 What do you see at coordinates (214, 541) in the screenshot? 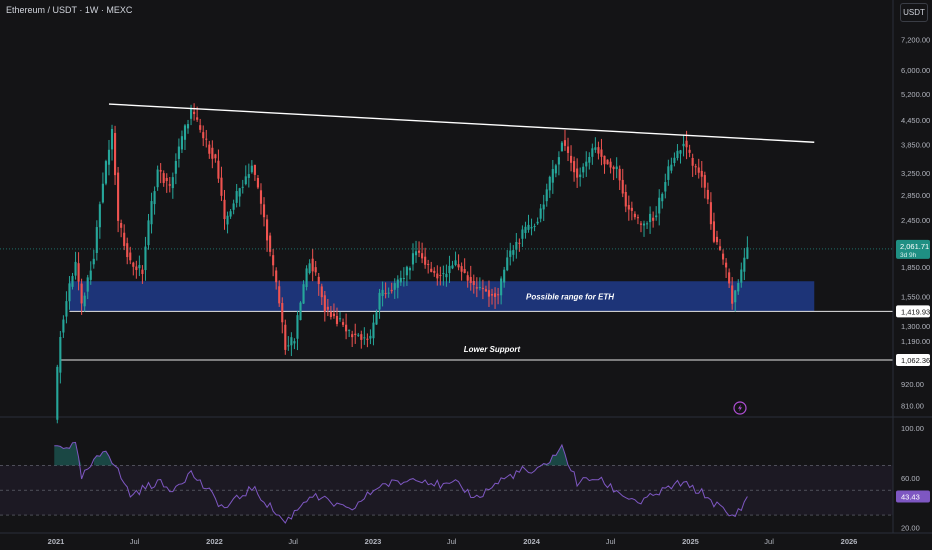
I see `time-tick-label: 2022` at bounding box center [214, 541].